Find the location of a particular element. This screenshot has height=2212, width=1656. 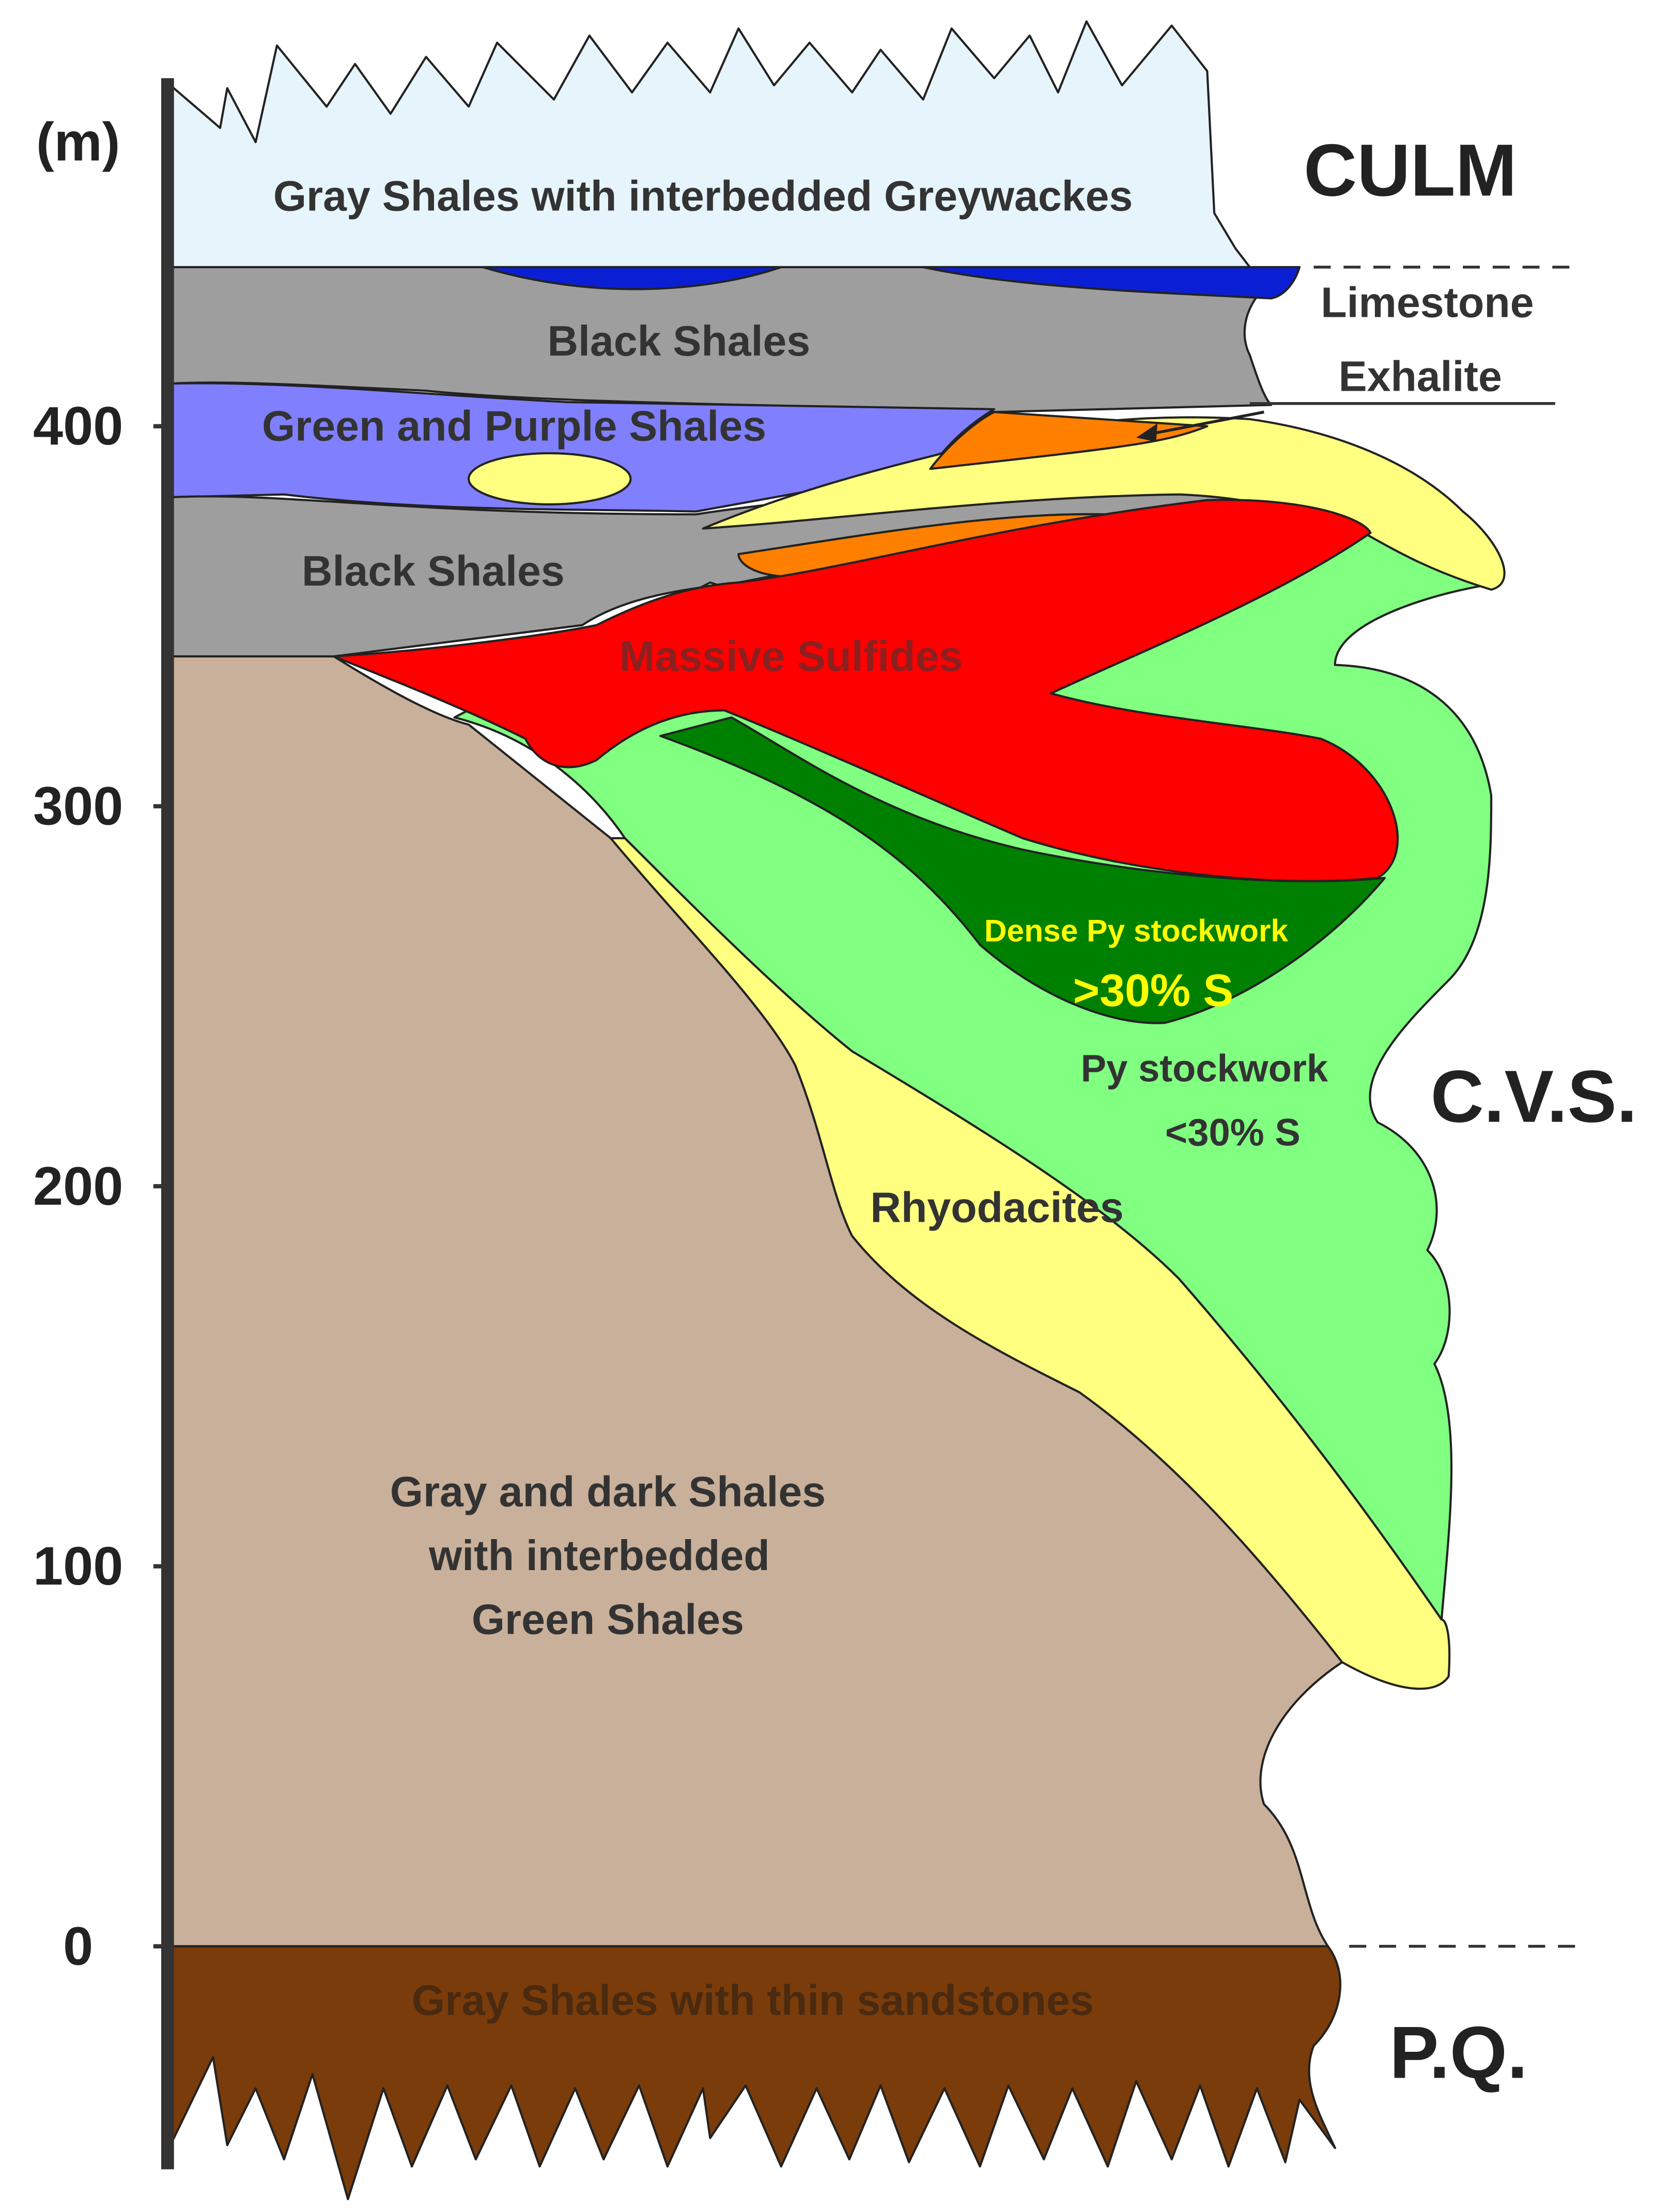

tick-label: 0 is located at coordinates (78, 1946).